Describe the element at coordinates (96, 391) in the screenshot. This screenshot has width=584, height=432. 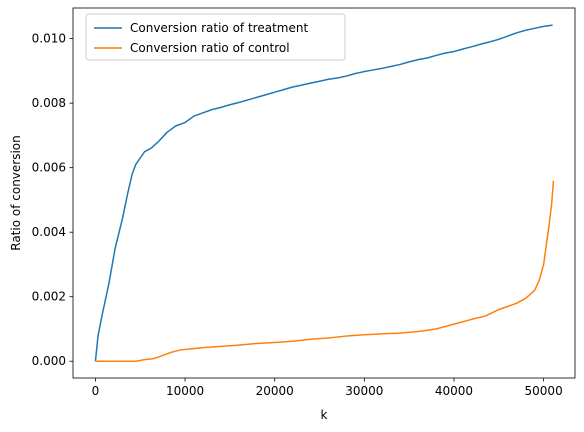
I see `x-tick-label: 0` at that location.